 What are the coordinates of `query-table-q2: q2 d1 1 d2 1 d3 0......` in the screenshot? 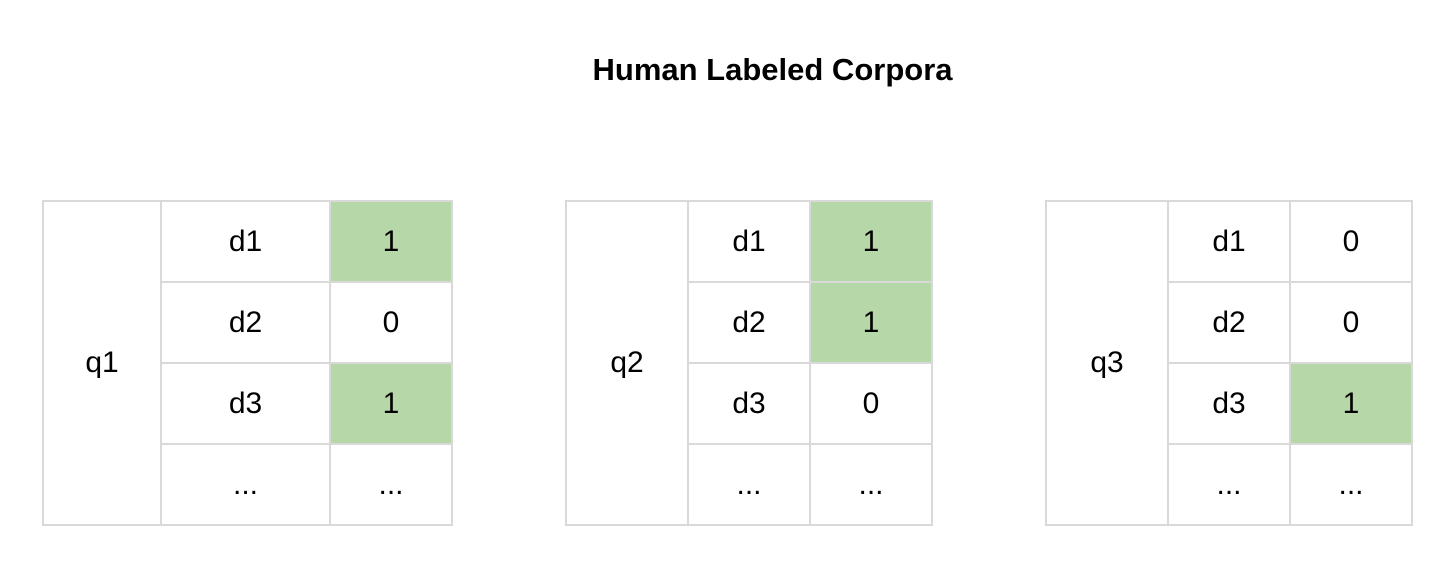 It's located at (749, 363).